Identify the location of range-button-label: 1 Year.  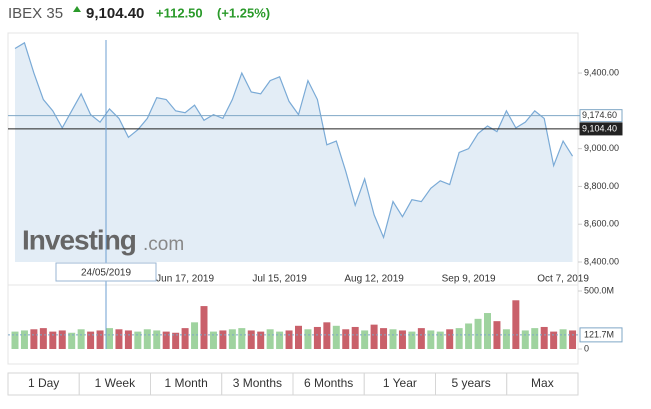
(400, 383).